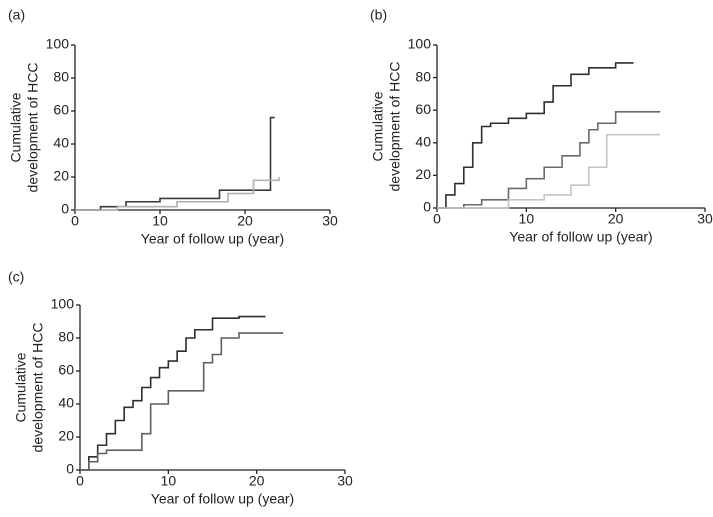 Image resolution: width=713 pixels, height=517 pixels. I want to click on panel-label: (b), so click(378, 15).